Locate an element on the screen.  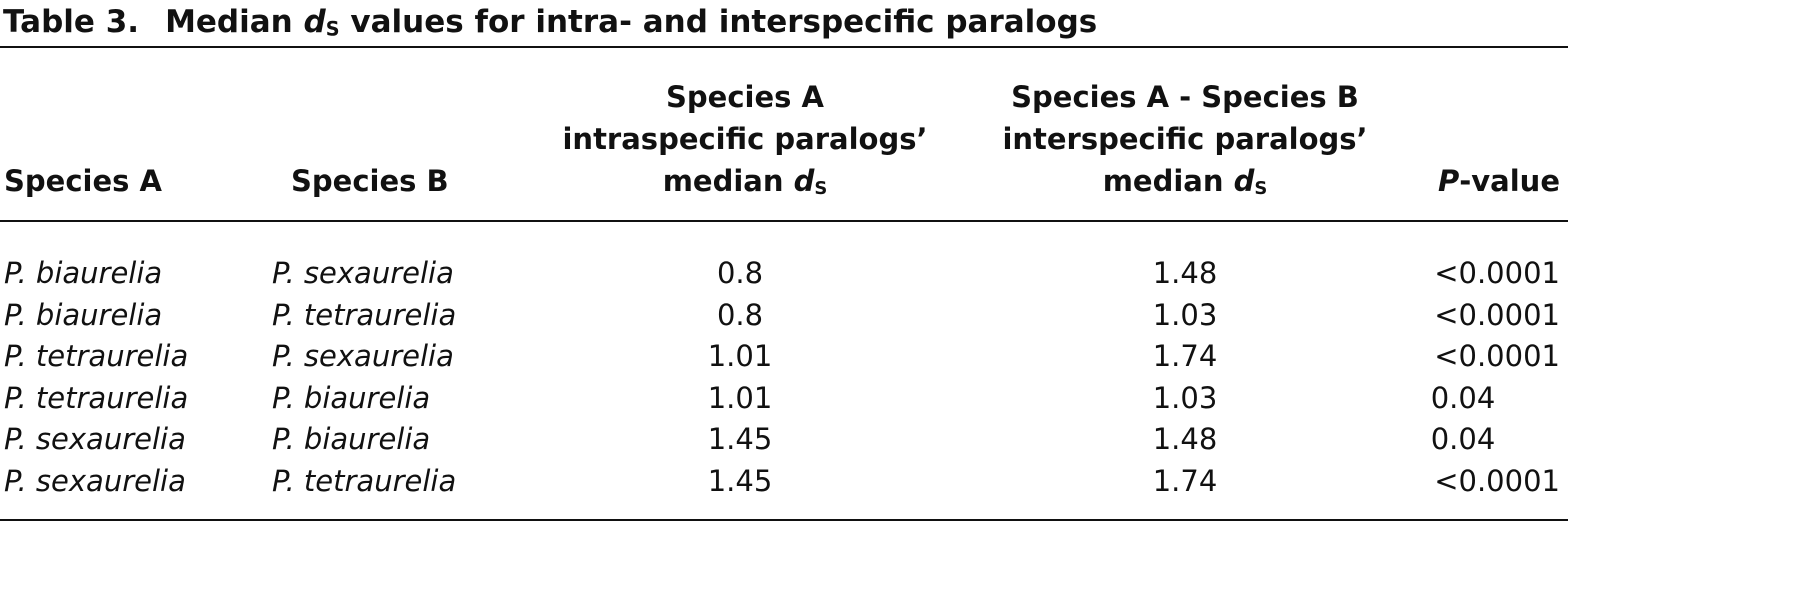
header-inter-line2: interspecific paralogs’ is located at coordinates (1185, 139).